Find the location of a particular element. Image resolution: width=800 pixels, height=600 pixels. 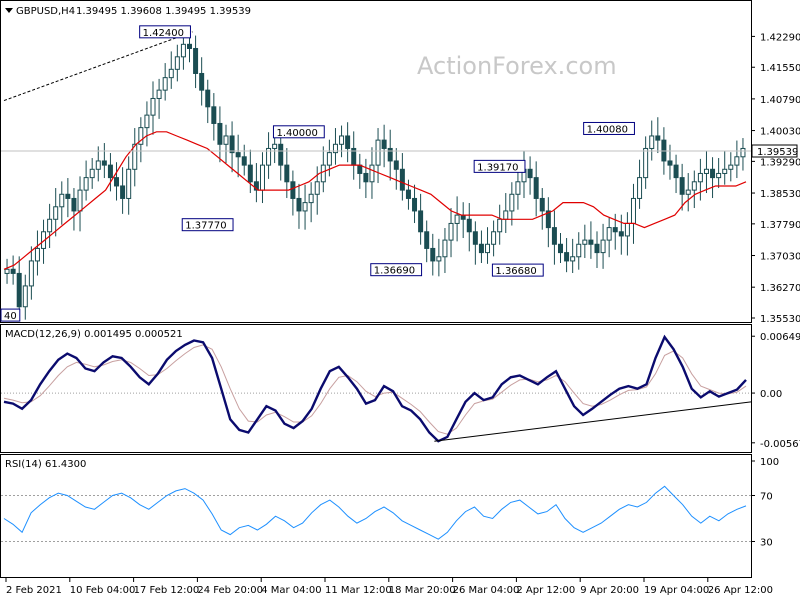

price-tick-label: 1.38530 is located at coordinates (780, 194).